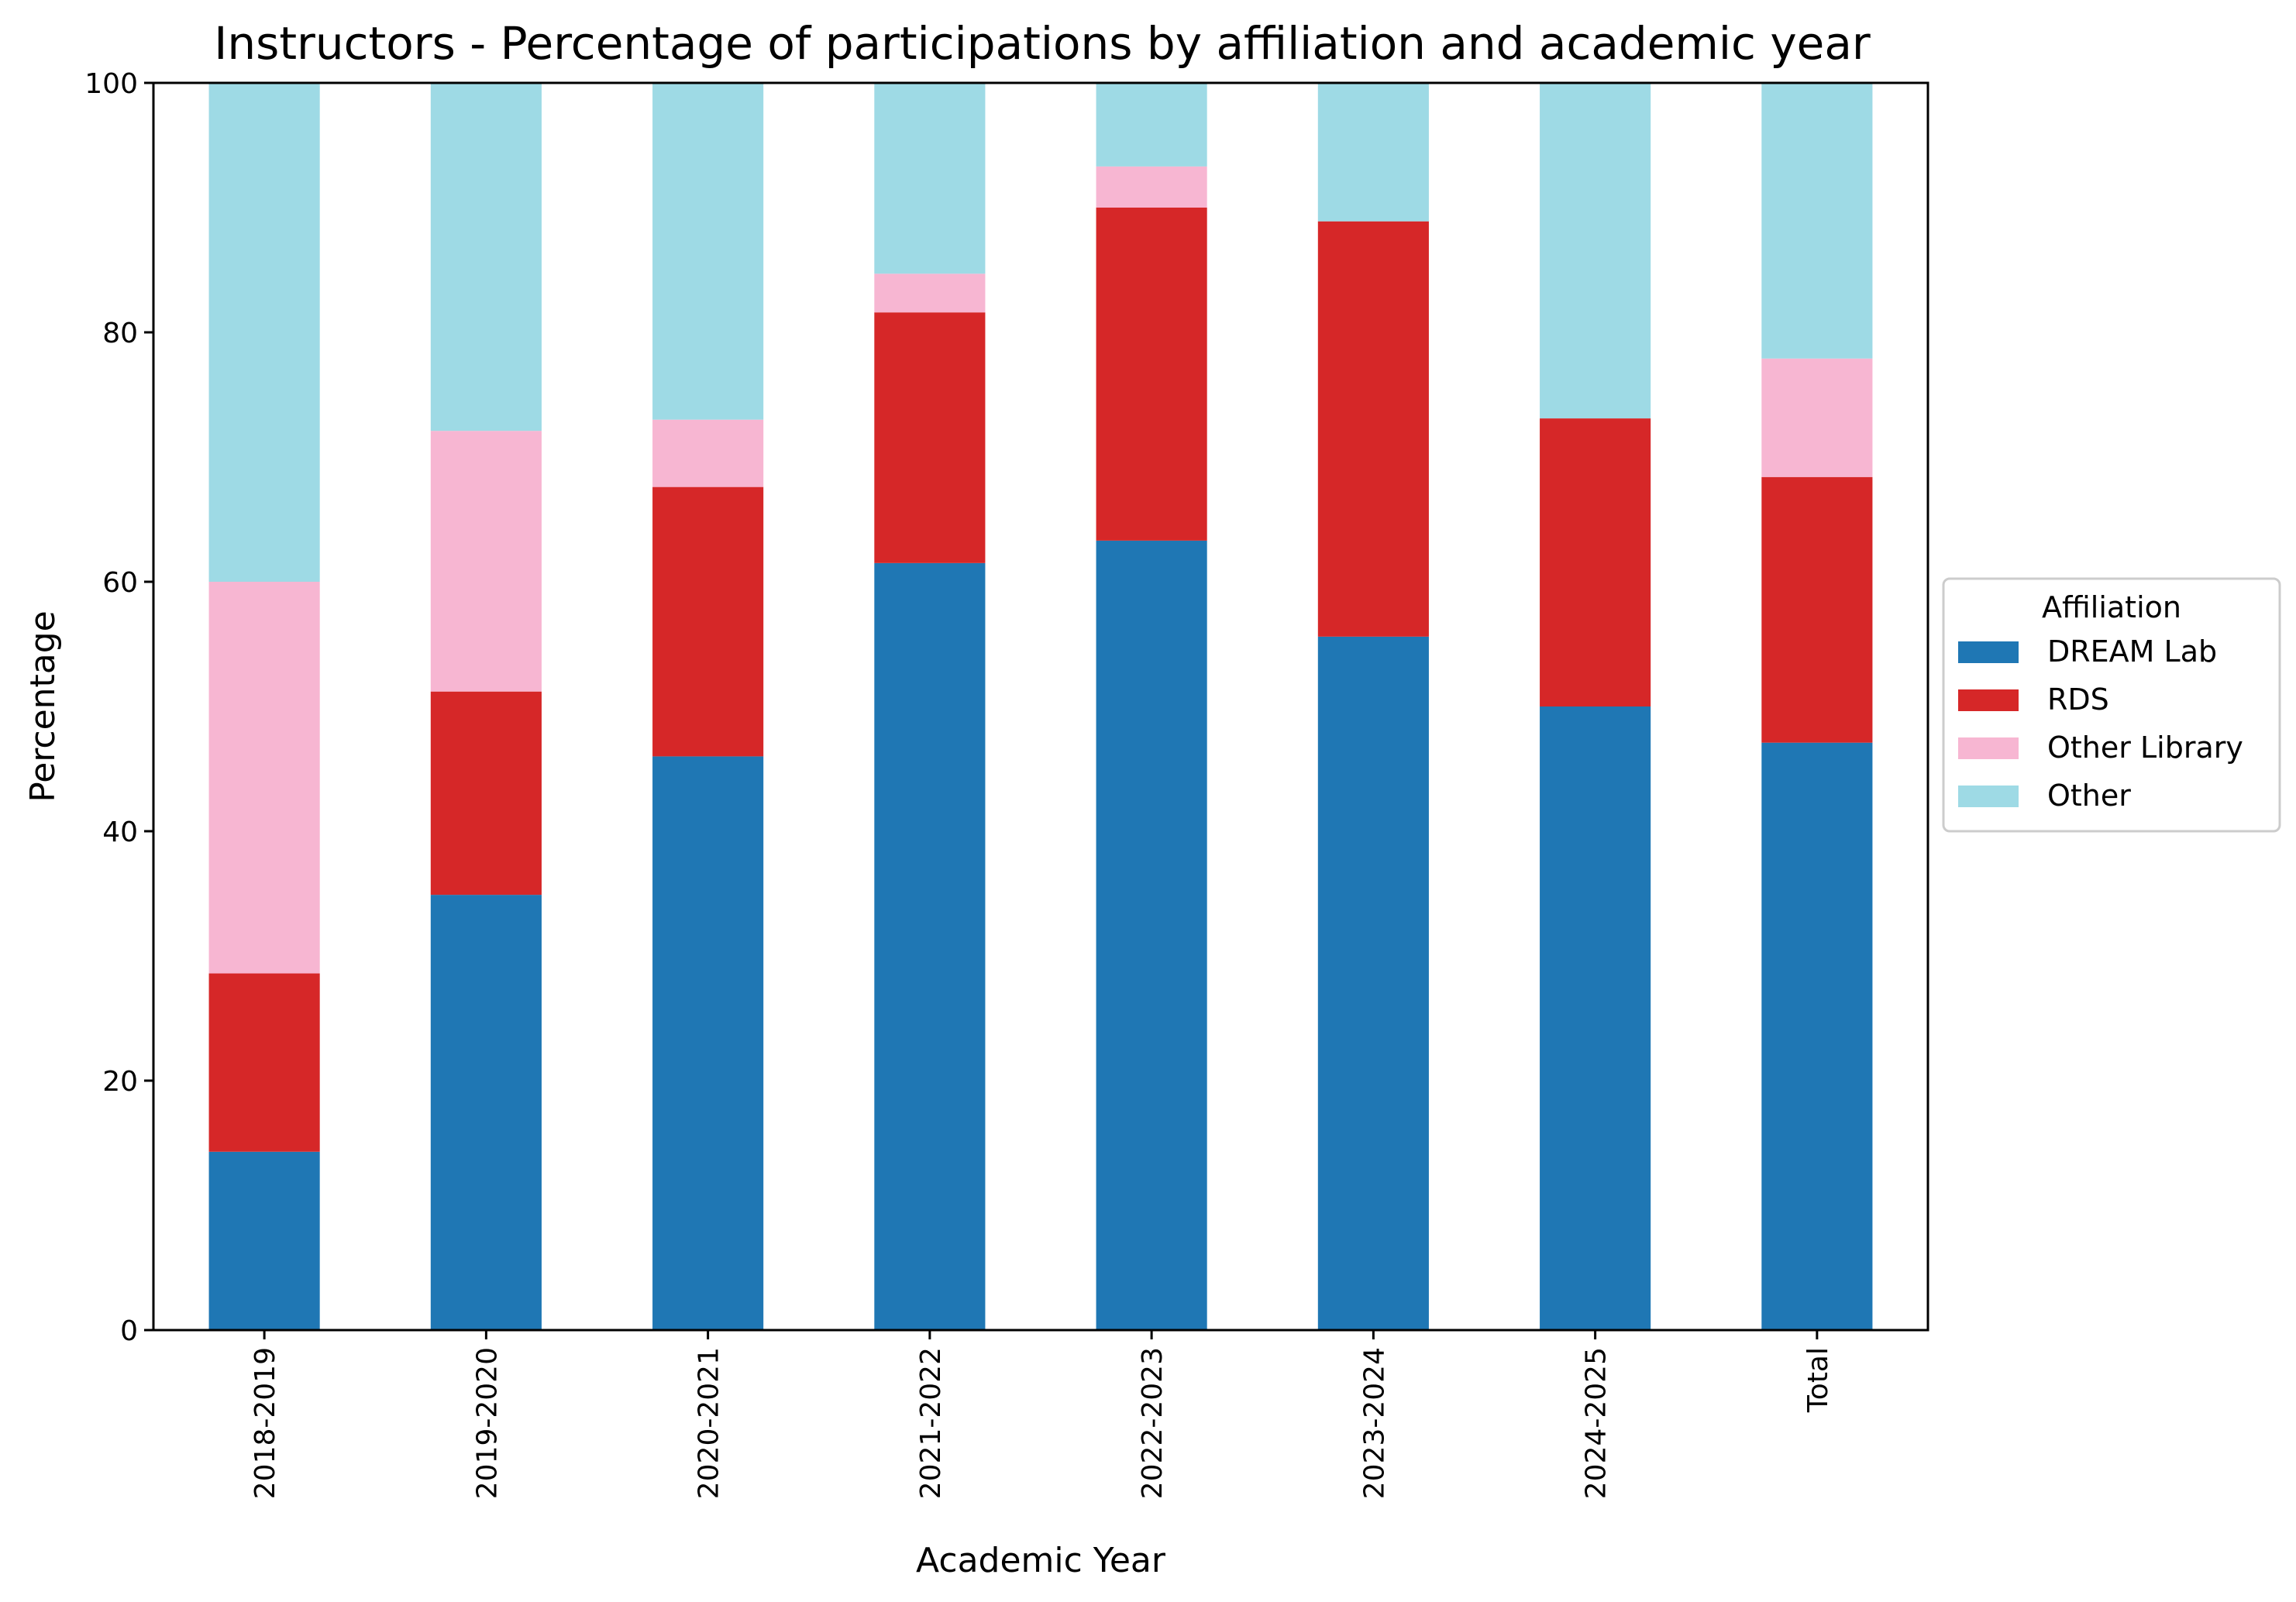 The image size is (2296, 1602). What do you see at coordinates (1596, 562) in the screenshot?
I see `bar-rds-2024-2025` at bounding box center [1596, 562].